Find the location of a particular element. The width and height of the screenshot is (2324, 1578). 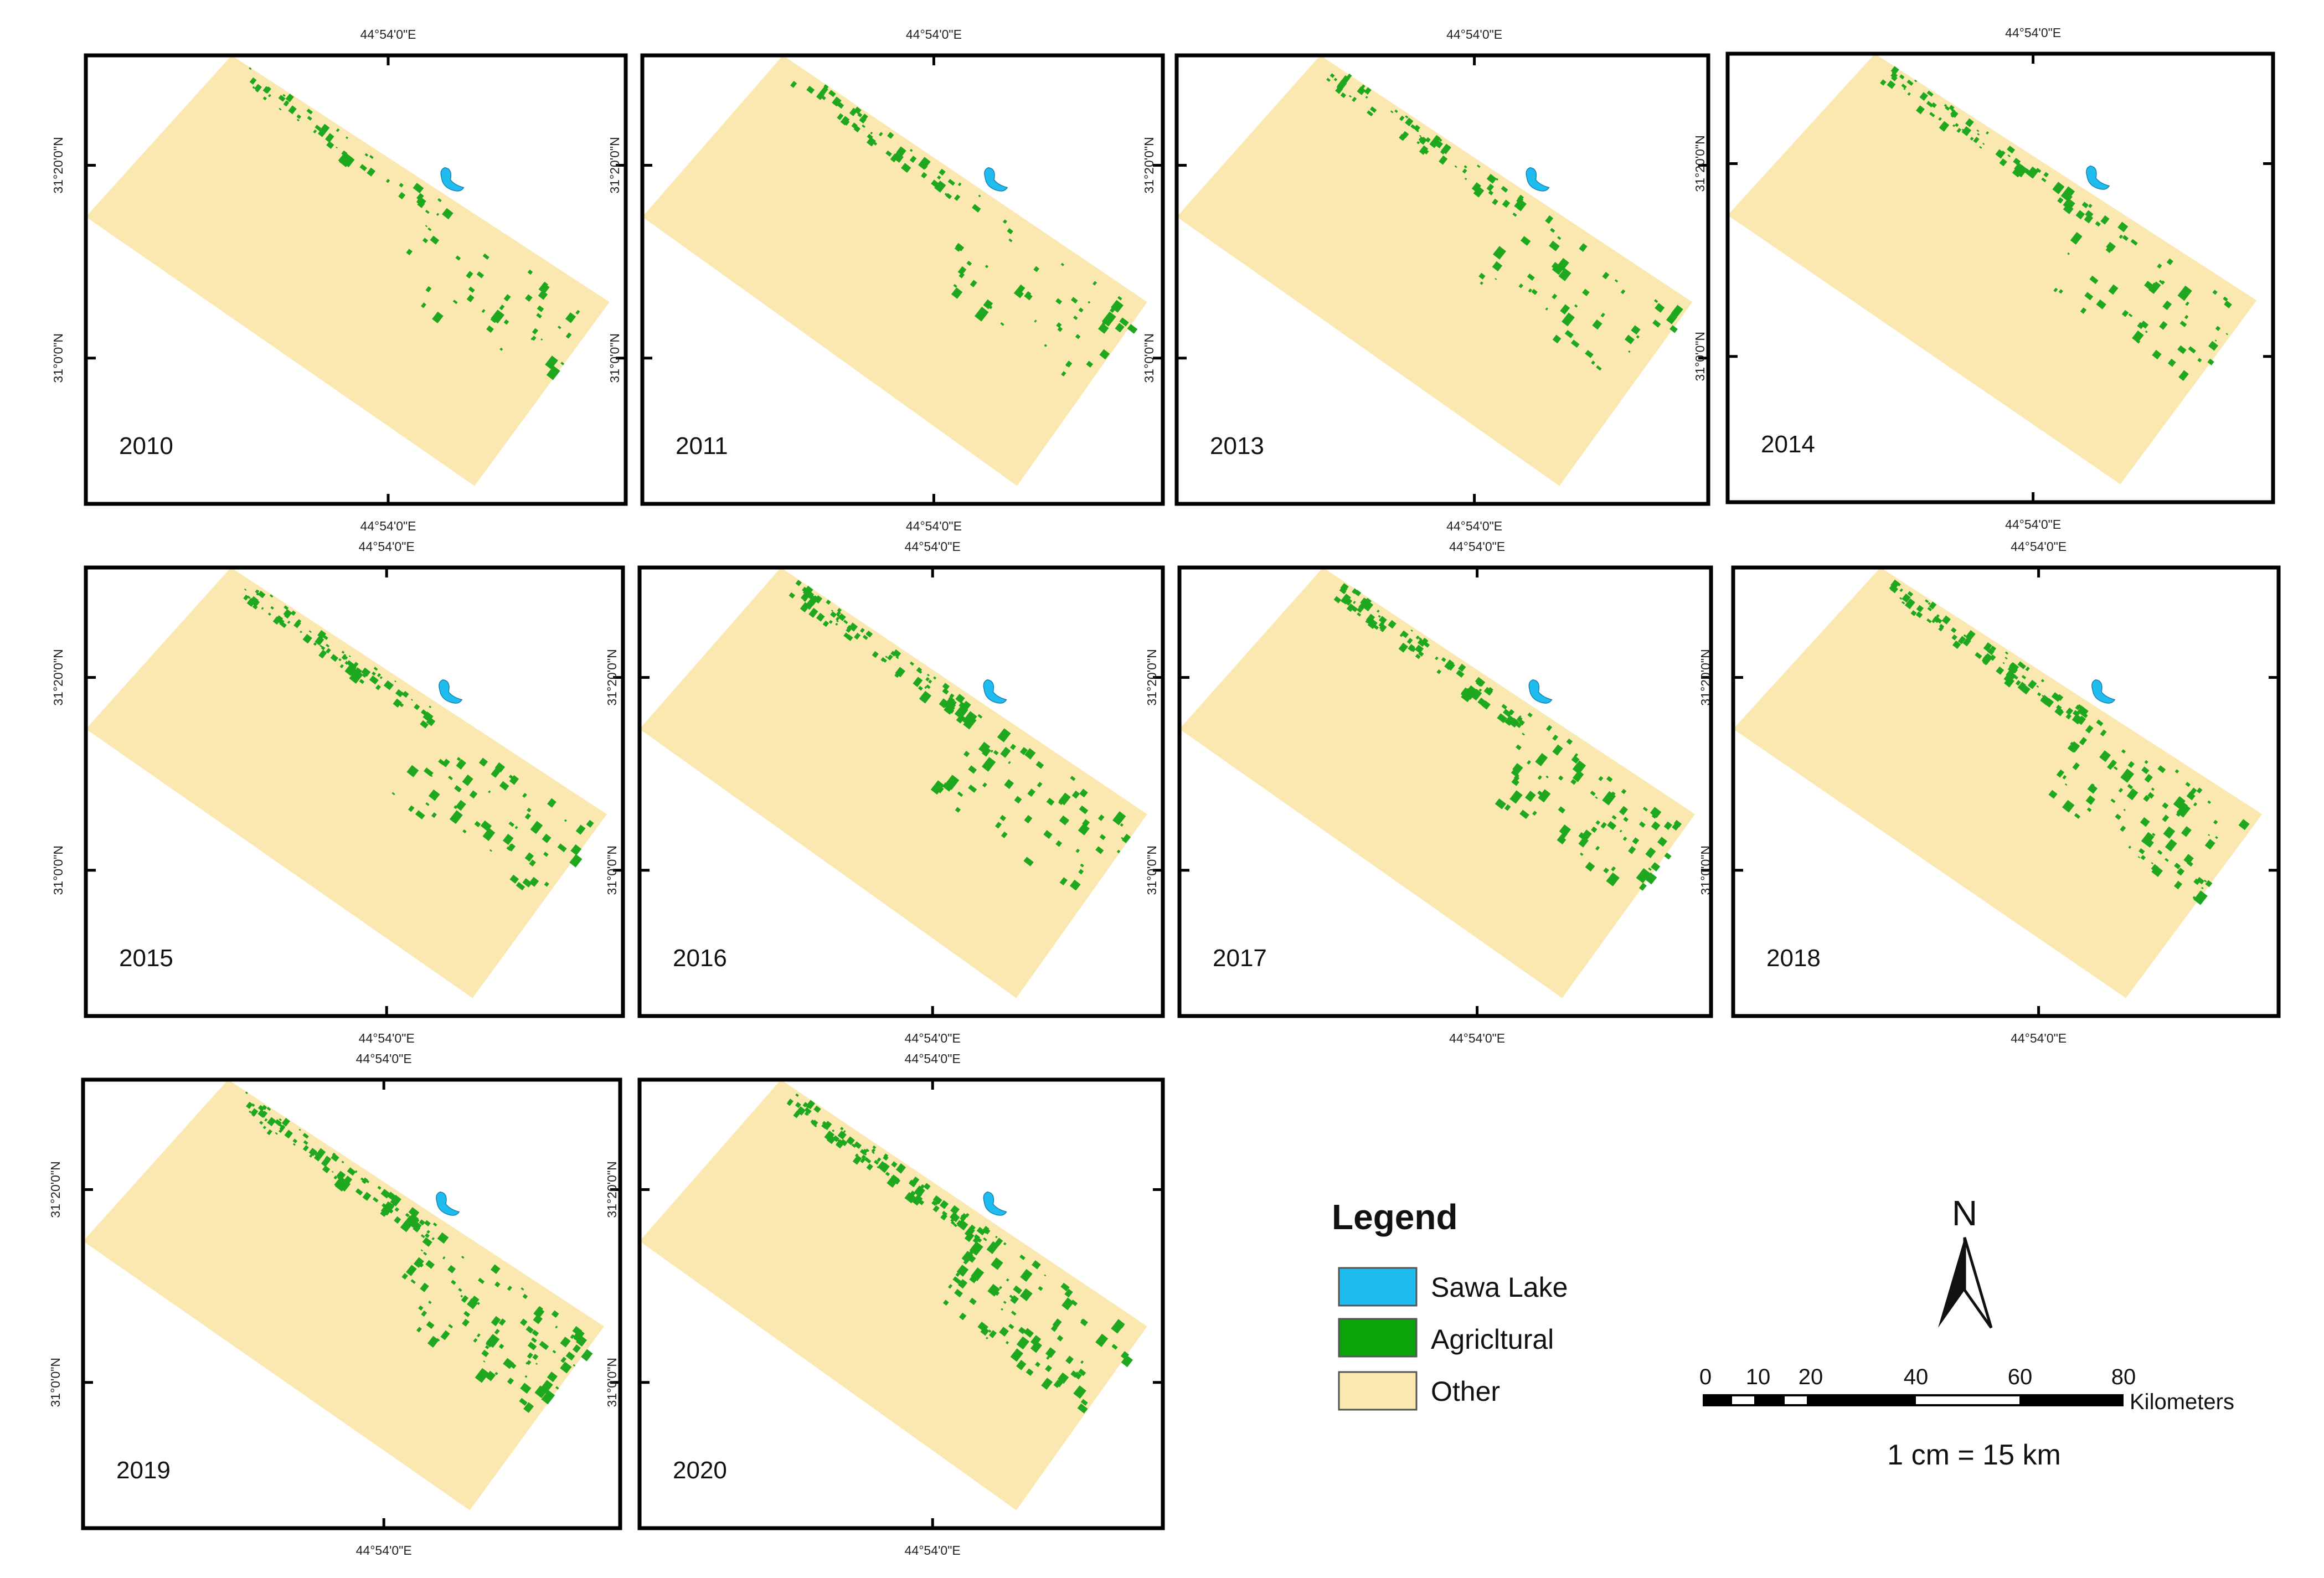

legend-label-other: Other is located at coordinates (1466, 1391).